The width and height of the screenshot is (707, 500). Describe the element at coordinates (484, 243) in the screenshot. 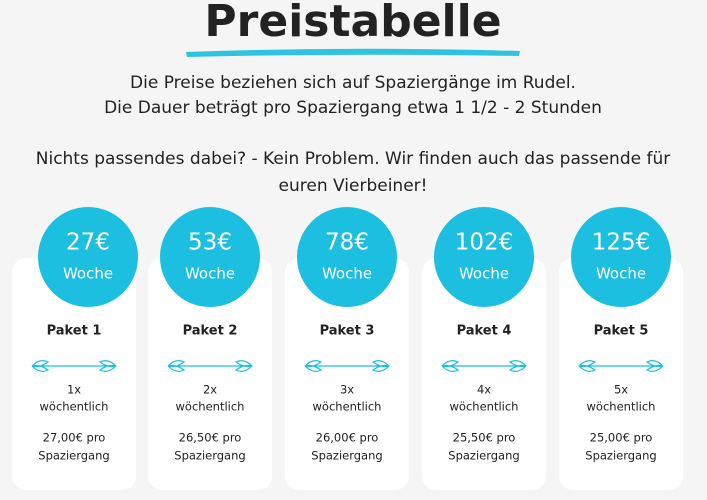

I see `price: 102€` at that location.